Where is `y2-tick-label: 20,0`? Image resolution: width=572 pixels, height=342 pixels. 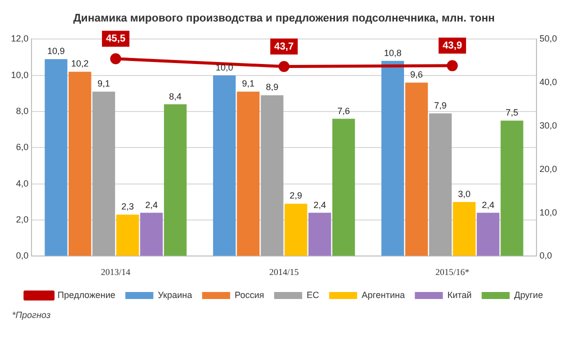 y2-tick-label: 20,0 is located at coordinates (548, 169).